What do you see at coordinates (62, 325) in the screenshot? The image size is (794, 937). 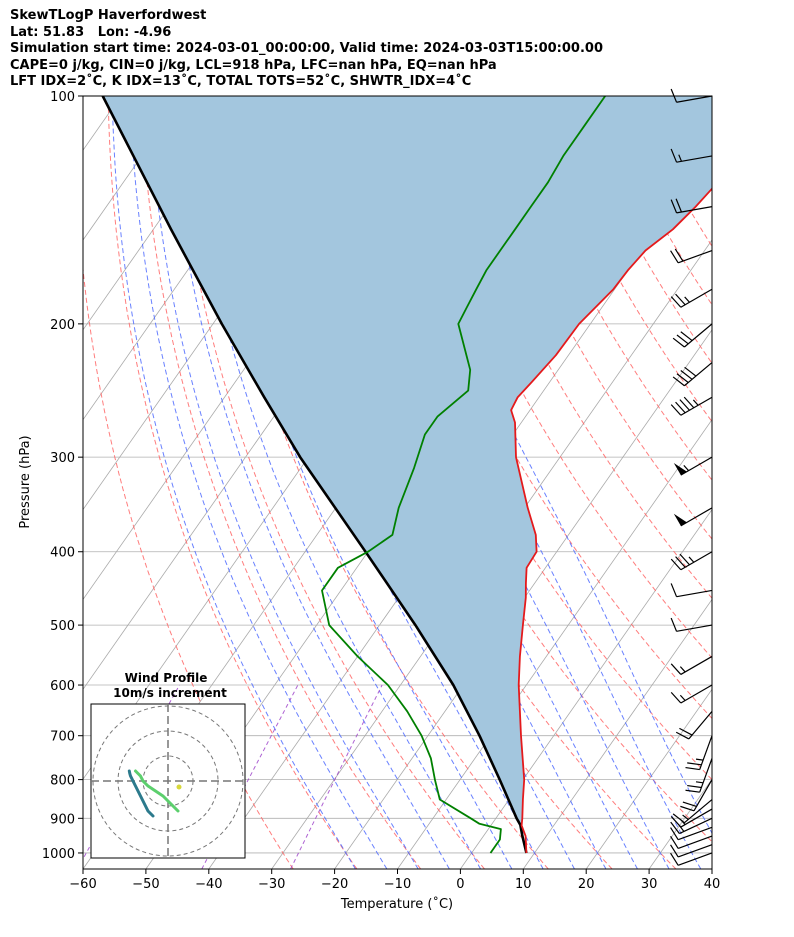 I see `y-tick-label: 200` at bounding box center [62, 325].